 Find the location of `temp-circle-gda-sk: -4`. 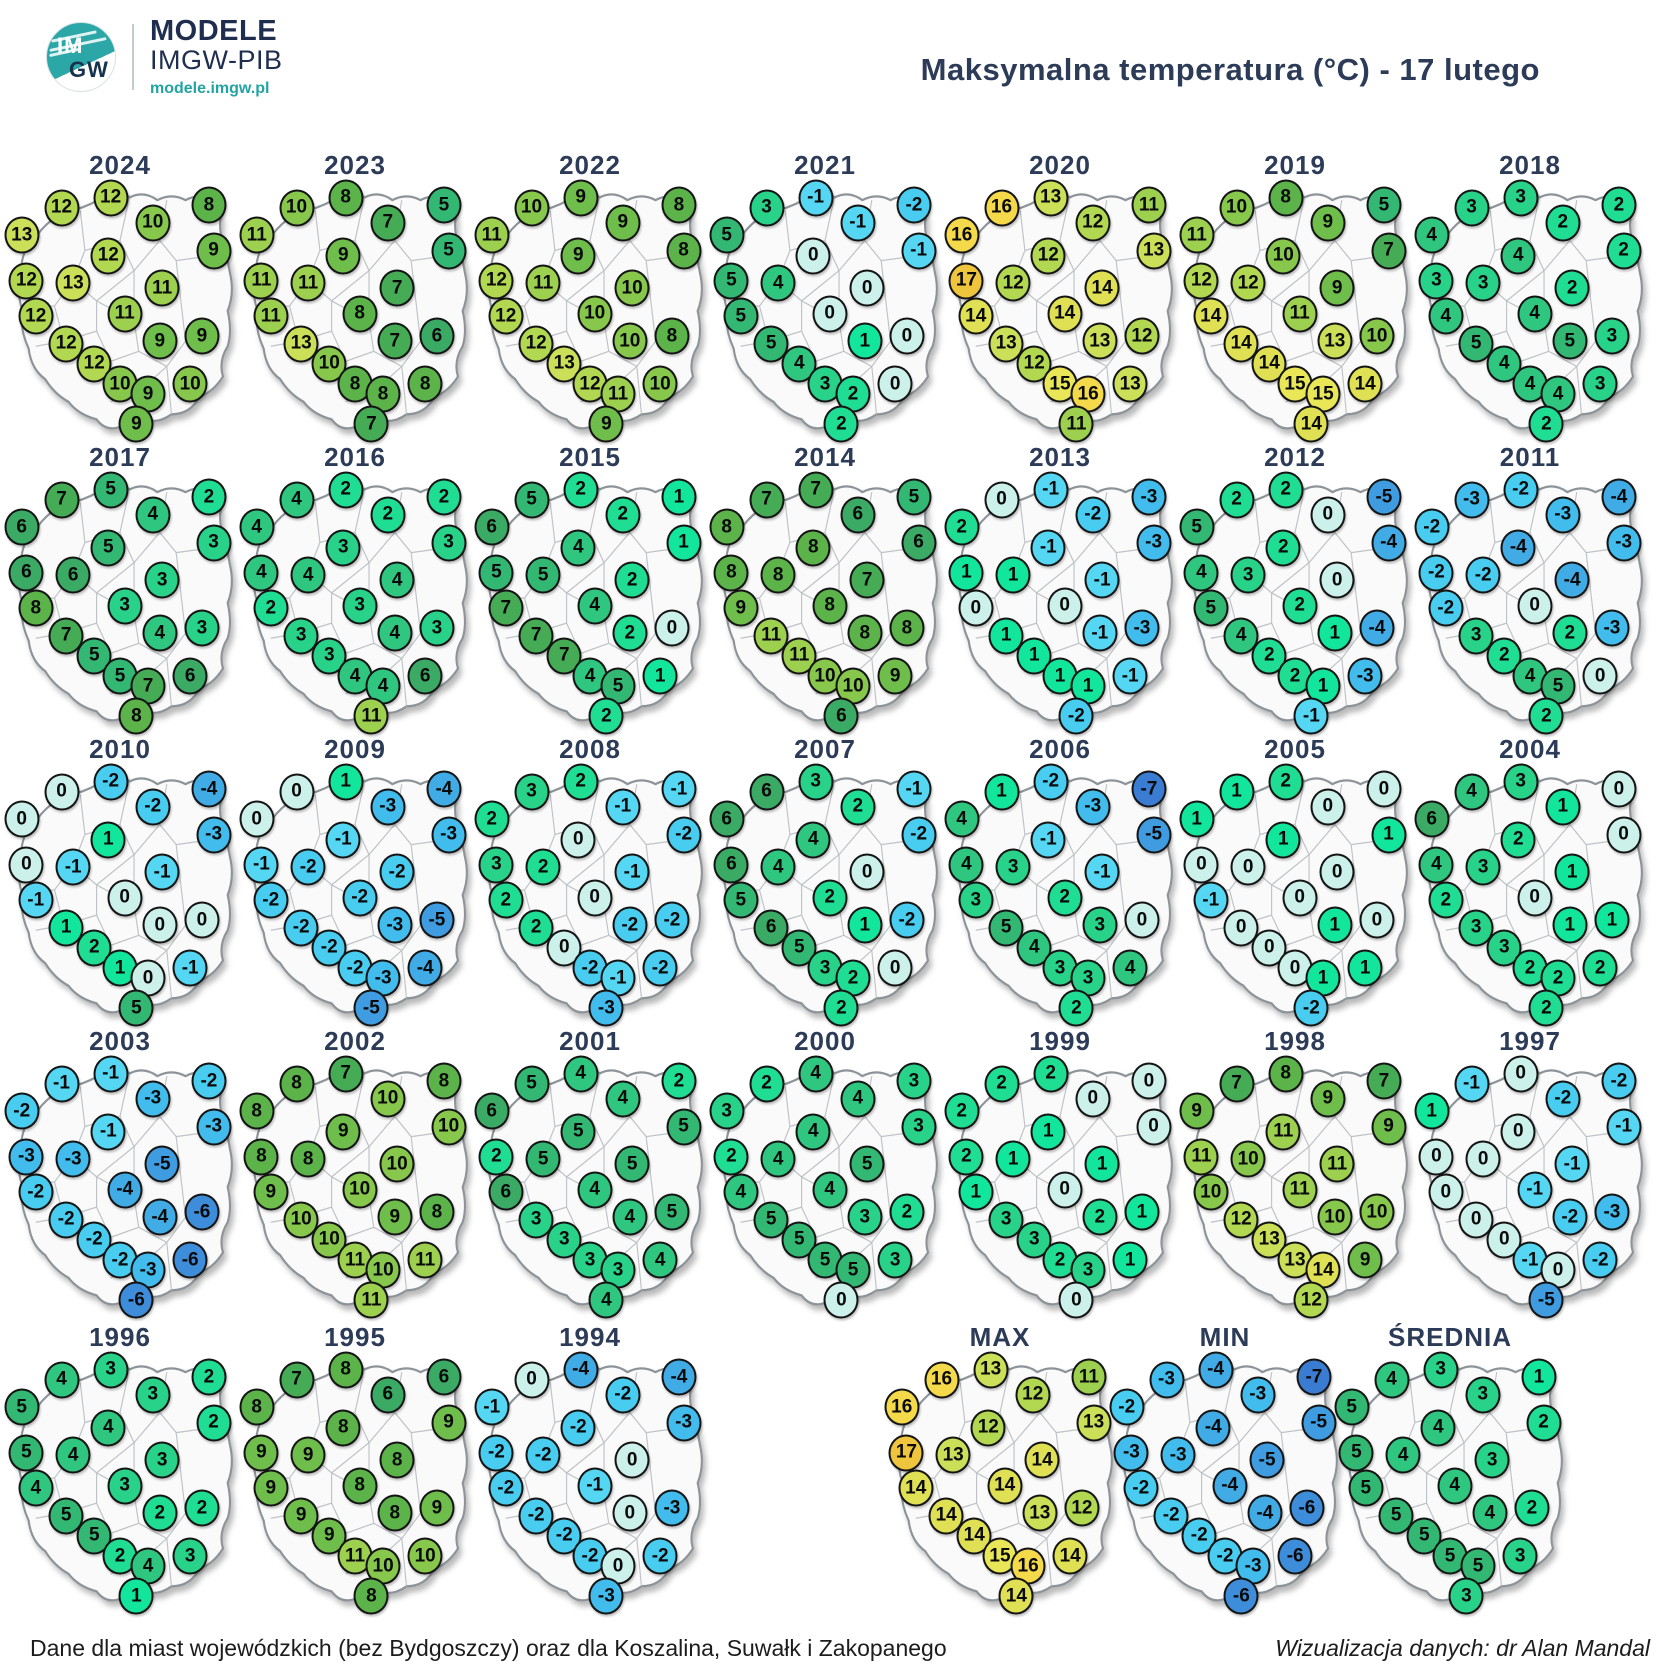

temp-circle-gda-sk: -4 is located at coordinates (1216, 1370).